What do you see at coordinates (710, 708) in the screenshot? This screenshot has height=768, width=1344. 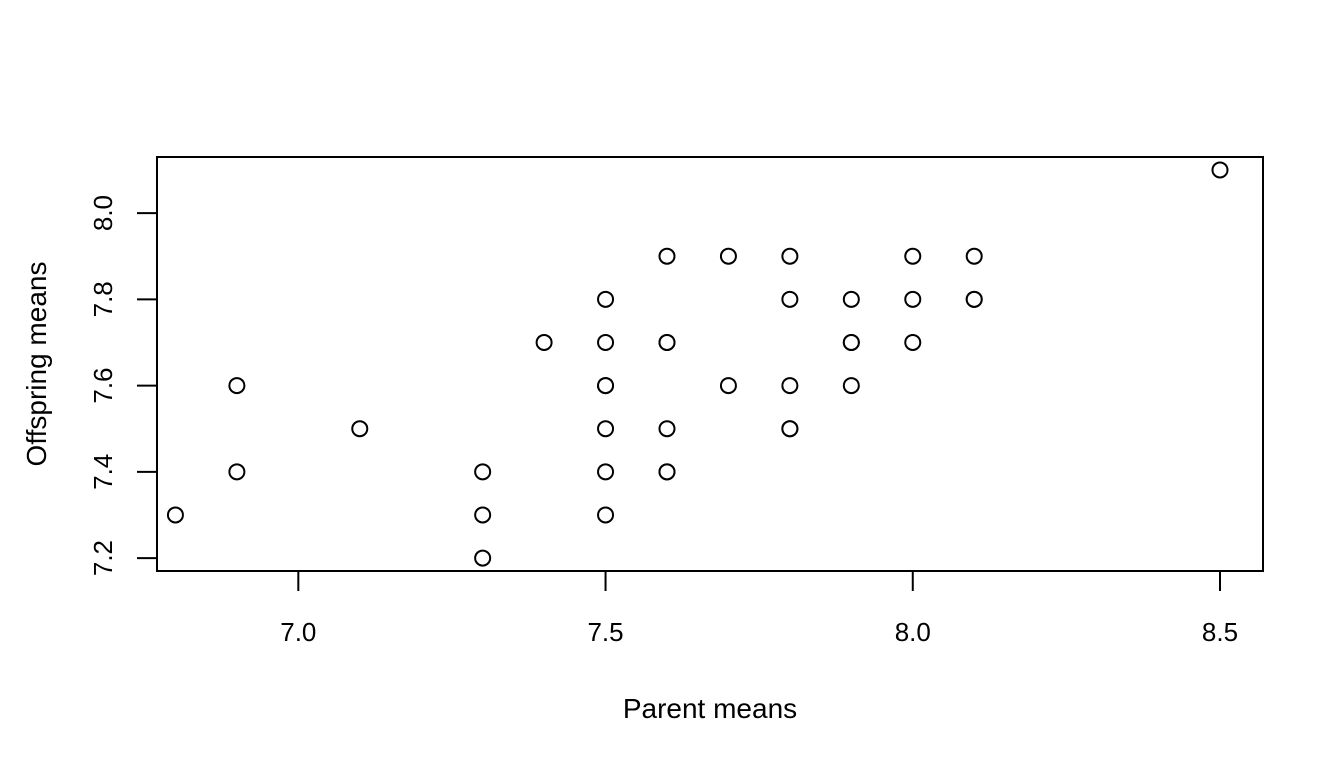 I see `x-axis-label: Parent means` at bounding box center [710, 708].